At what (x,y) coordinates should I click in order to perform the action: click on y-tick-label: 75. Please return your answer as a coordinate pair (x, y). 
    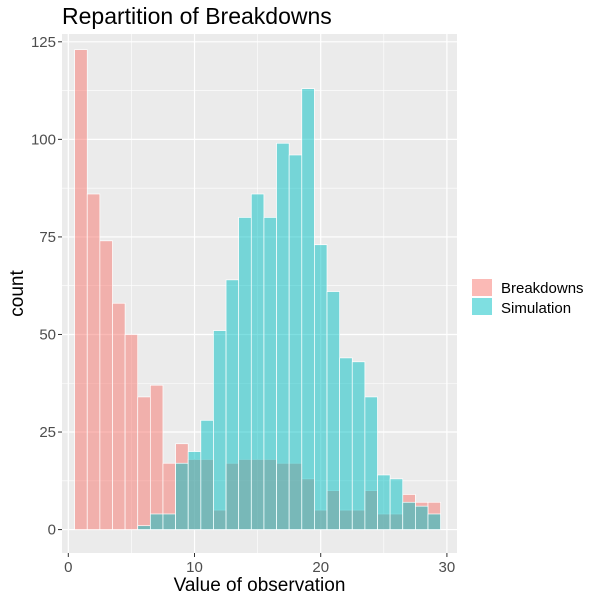
    Looking at the image, I should click on (47, 237).